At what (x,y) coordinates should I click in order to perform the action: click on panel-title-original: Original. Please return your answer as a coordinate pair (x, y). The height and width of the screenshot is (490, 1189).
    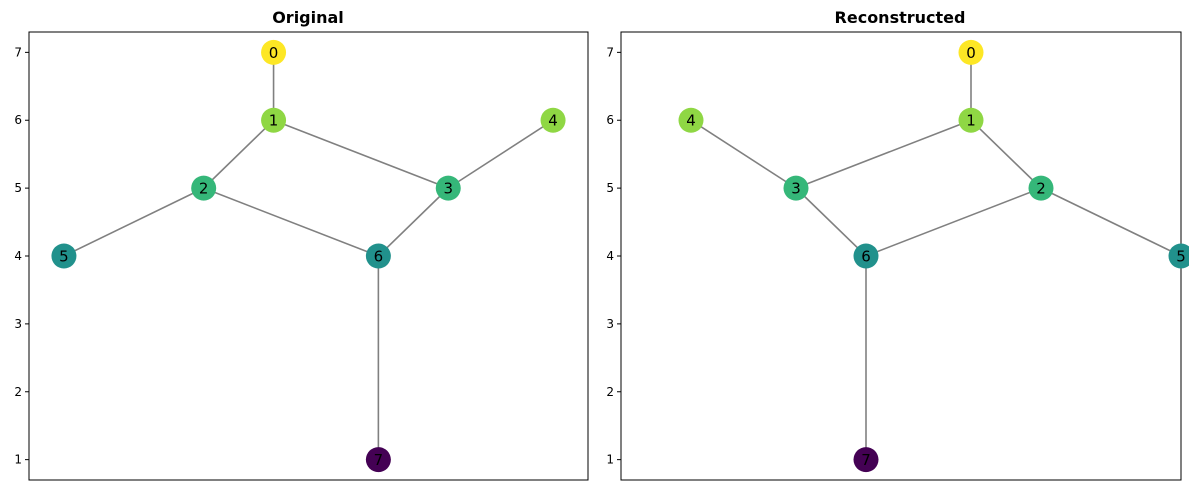
    Looking at the image, I should click on (308, 17).